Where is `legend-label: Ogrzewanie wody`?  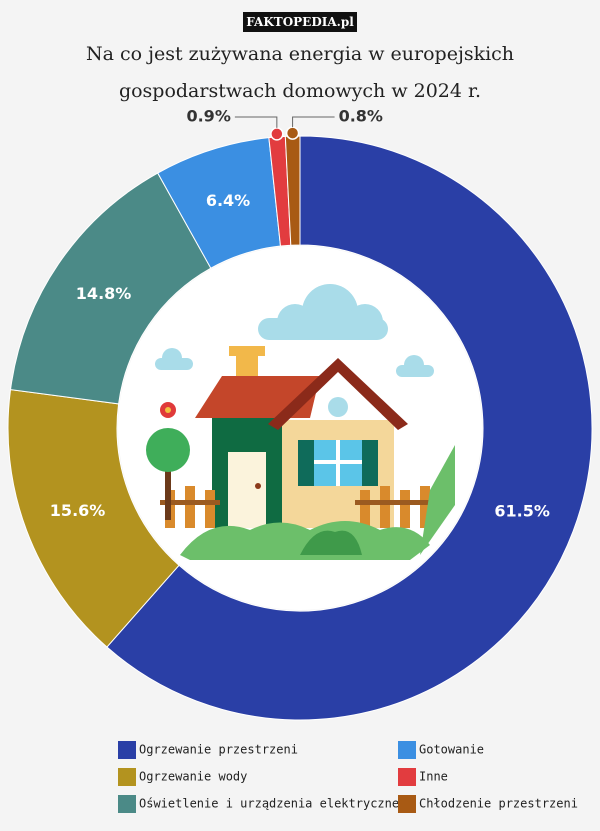
legend-label: Ogrzewanie wody is located at coordinates (193, 777).